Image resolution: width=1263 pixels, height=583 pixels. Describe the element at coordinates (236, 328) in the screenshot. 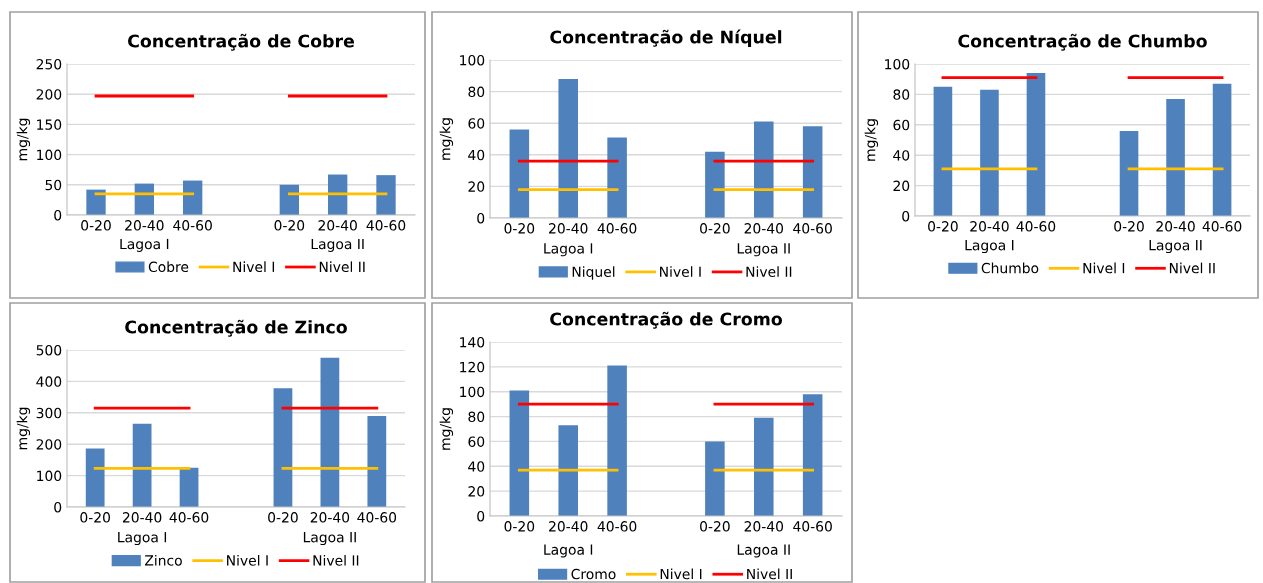

I see `chart-title: Concentração de Zinco` at that location.